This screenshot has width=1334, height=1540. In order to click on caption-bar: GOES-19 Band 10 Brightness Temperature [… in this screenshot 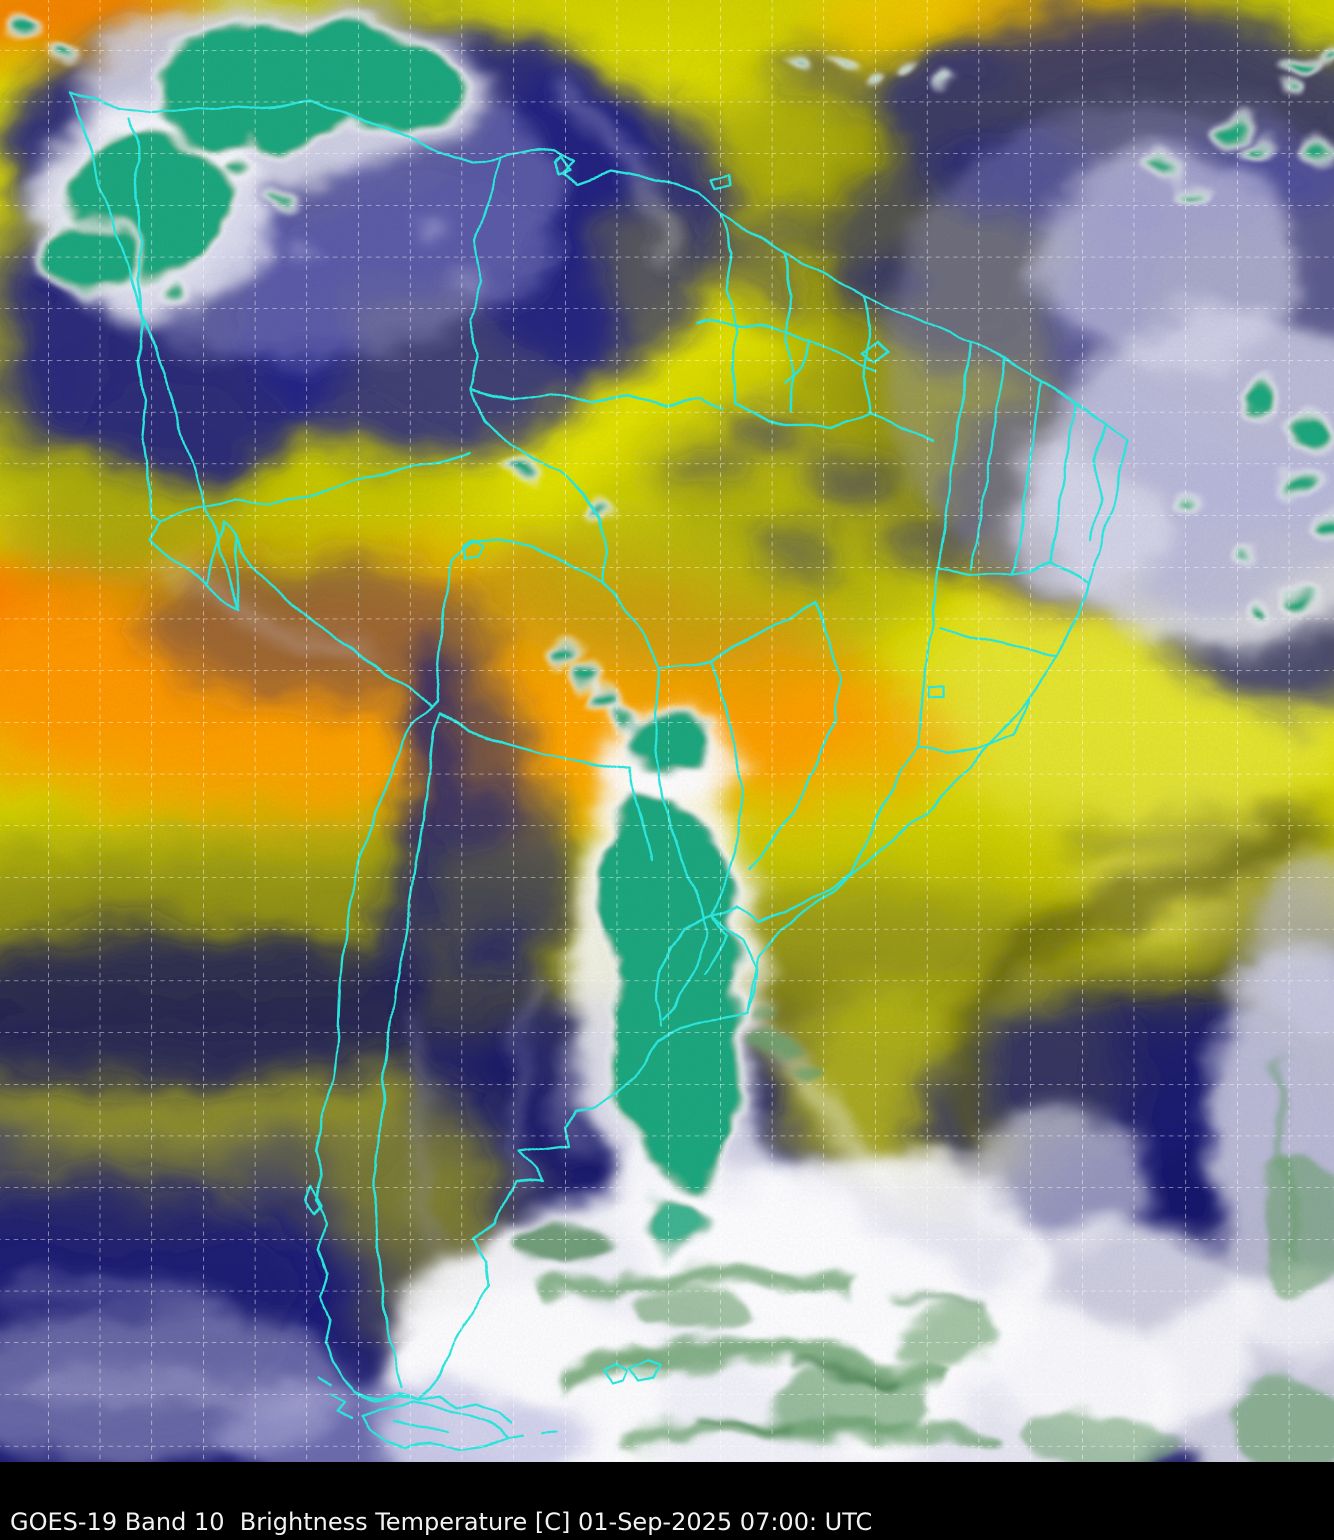, I will do `click(667, 1501)`.